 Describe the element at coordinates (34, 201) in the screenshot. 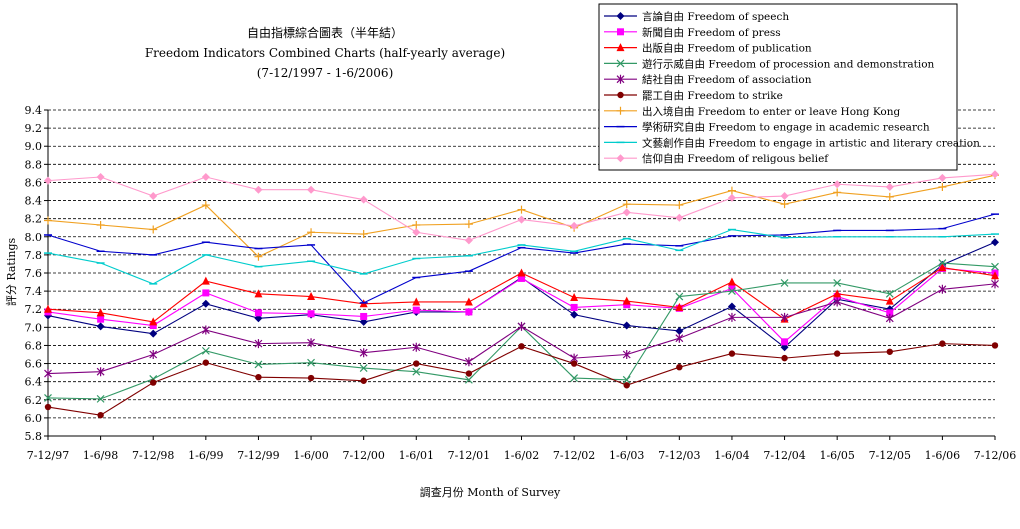

I see `y-tick-label: 8.4` at that location.